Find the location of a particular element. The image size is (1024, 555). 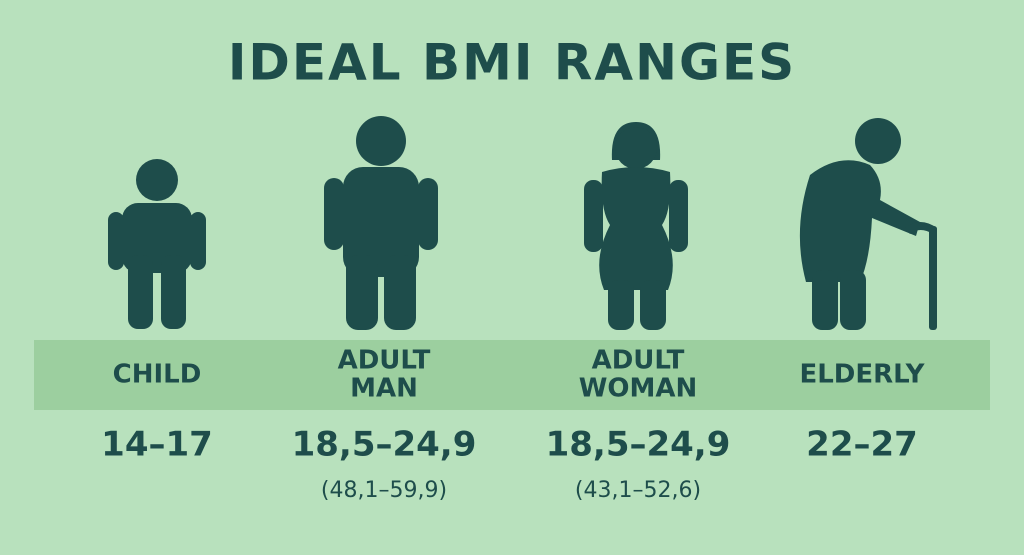

weight-range: (43,1–52,6) is located at coordinates (638, 490).